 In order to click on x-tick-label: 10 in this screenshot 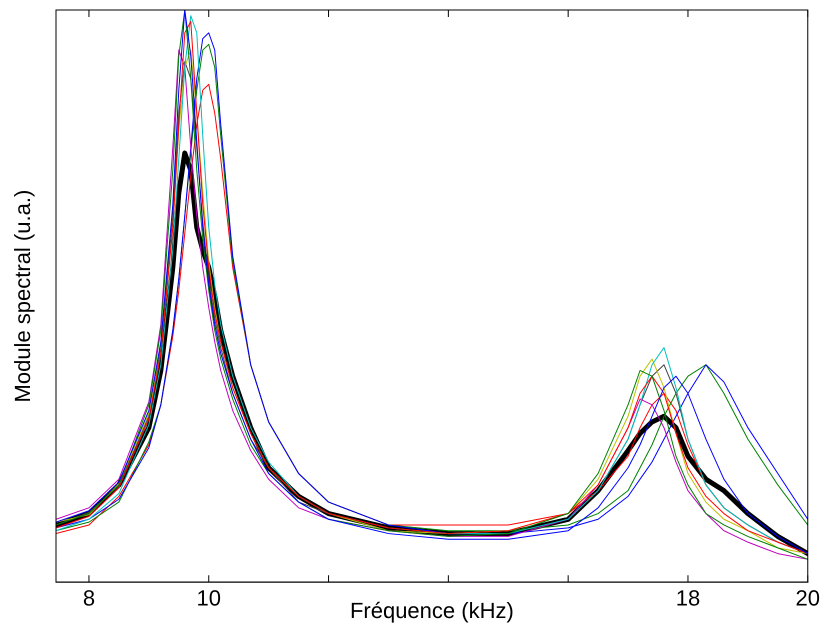, I will do `click(208, 597)`.